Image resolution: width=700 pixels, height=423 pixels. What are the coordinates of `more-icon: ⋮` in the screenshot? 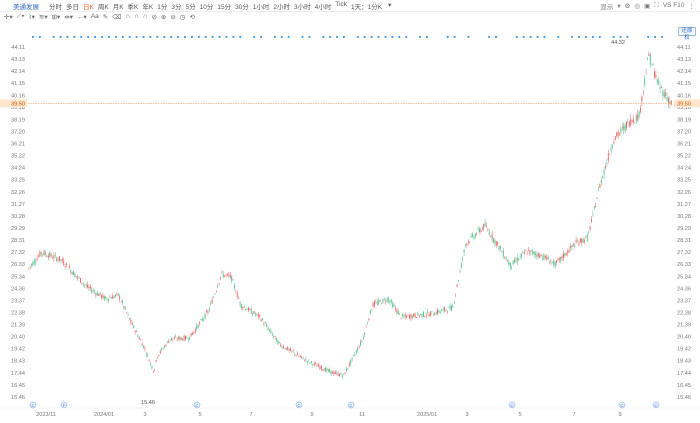 It's located at (692, 6).